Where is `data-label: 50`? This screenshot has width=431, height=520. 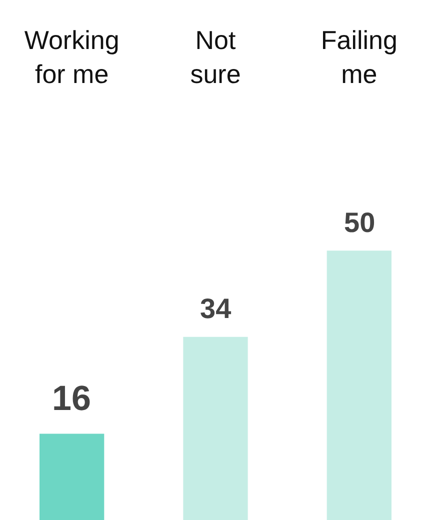 data-label: 50 is located at coordinates (360, 222).